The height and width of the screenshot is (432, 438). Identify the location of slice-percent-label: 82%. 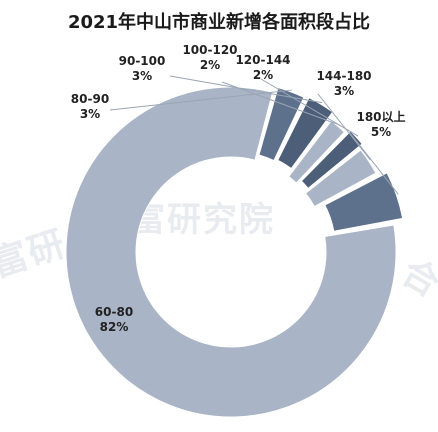
(114, 327).